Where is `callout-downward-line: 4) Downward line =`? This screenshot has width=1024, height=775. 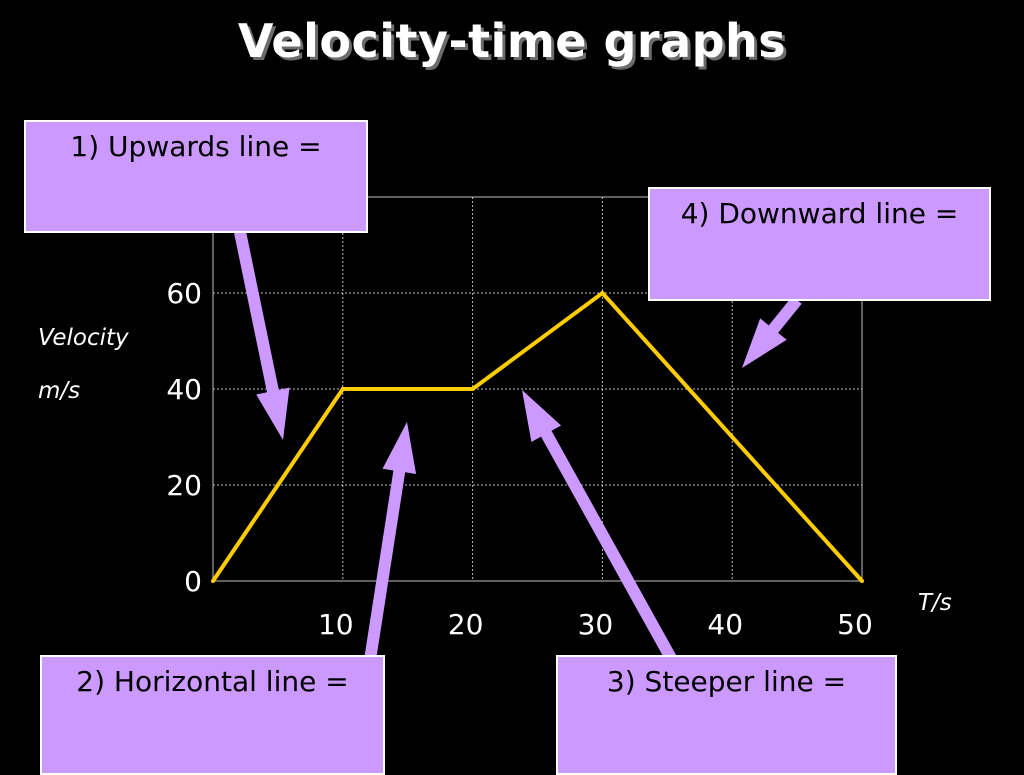
callout-downward-line: 4) Downward line = is located at coordinates (819, 244).